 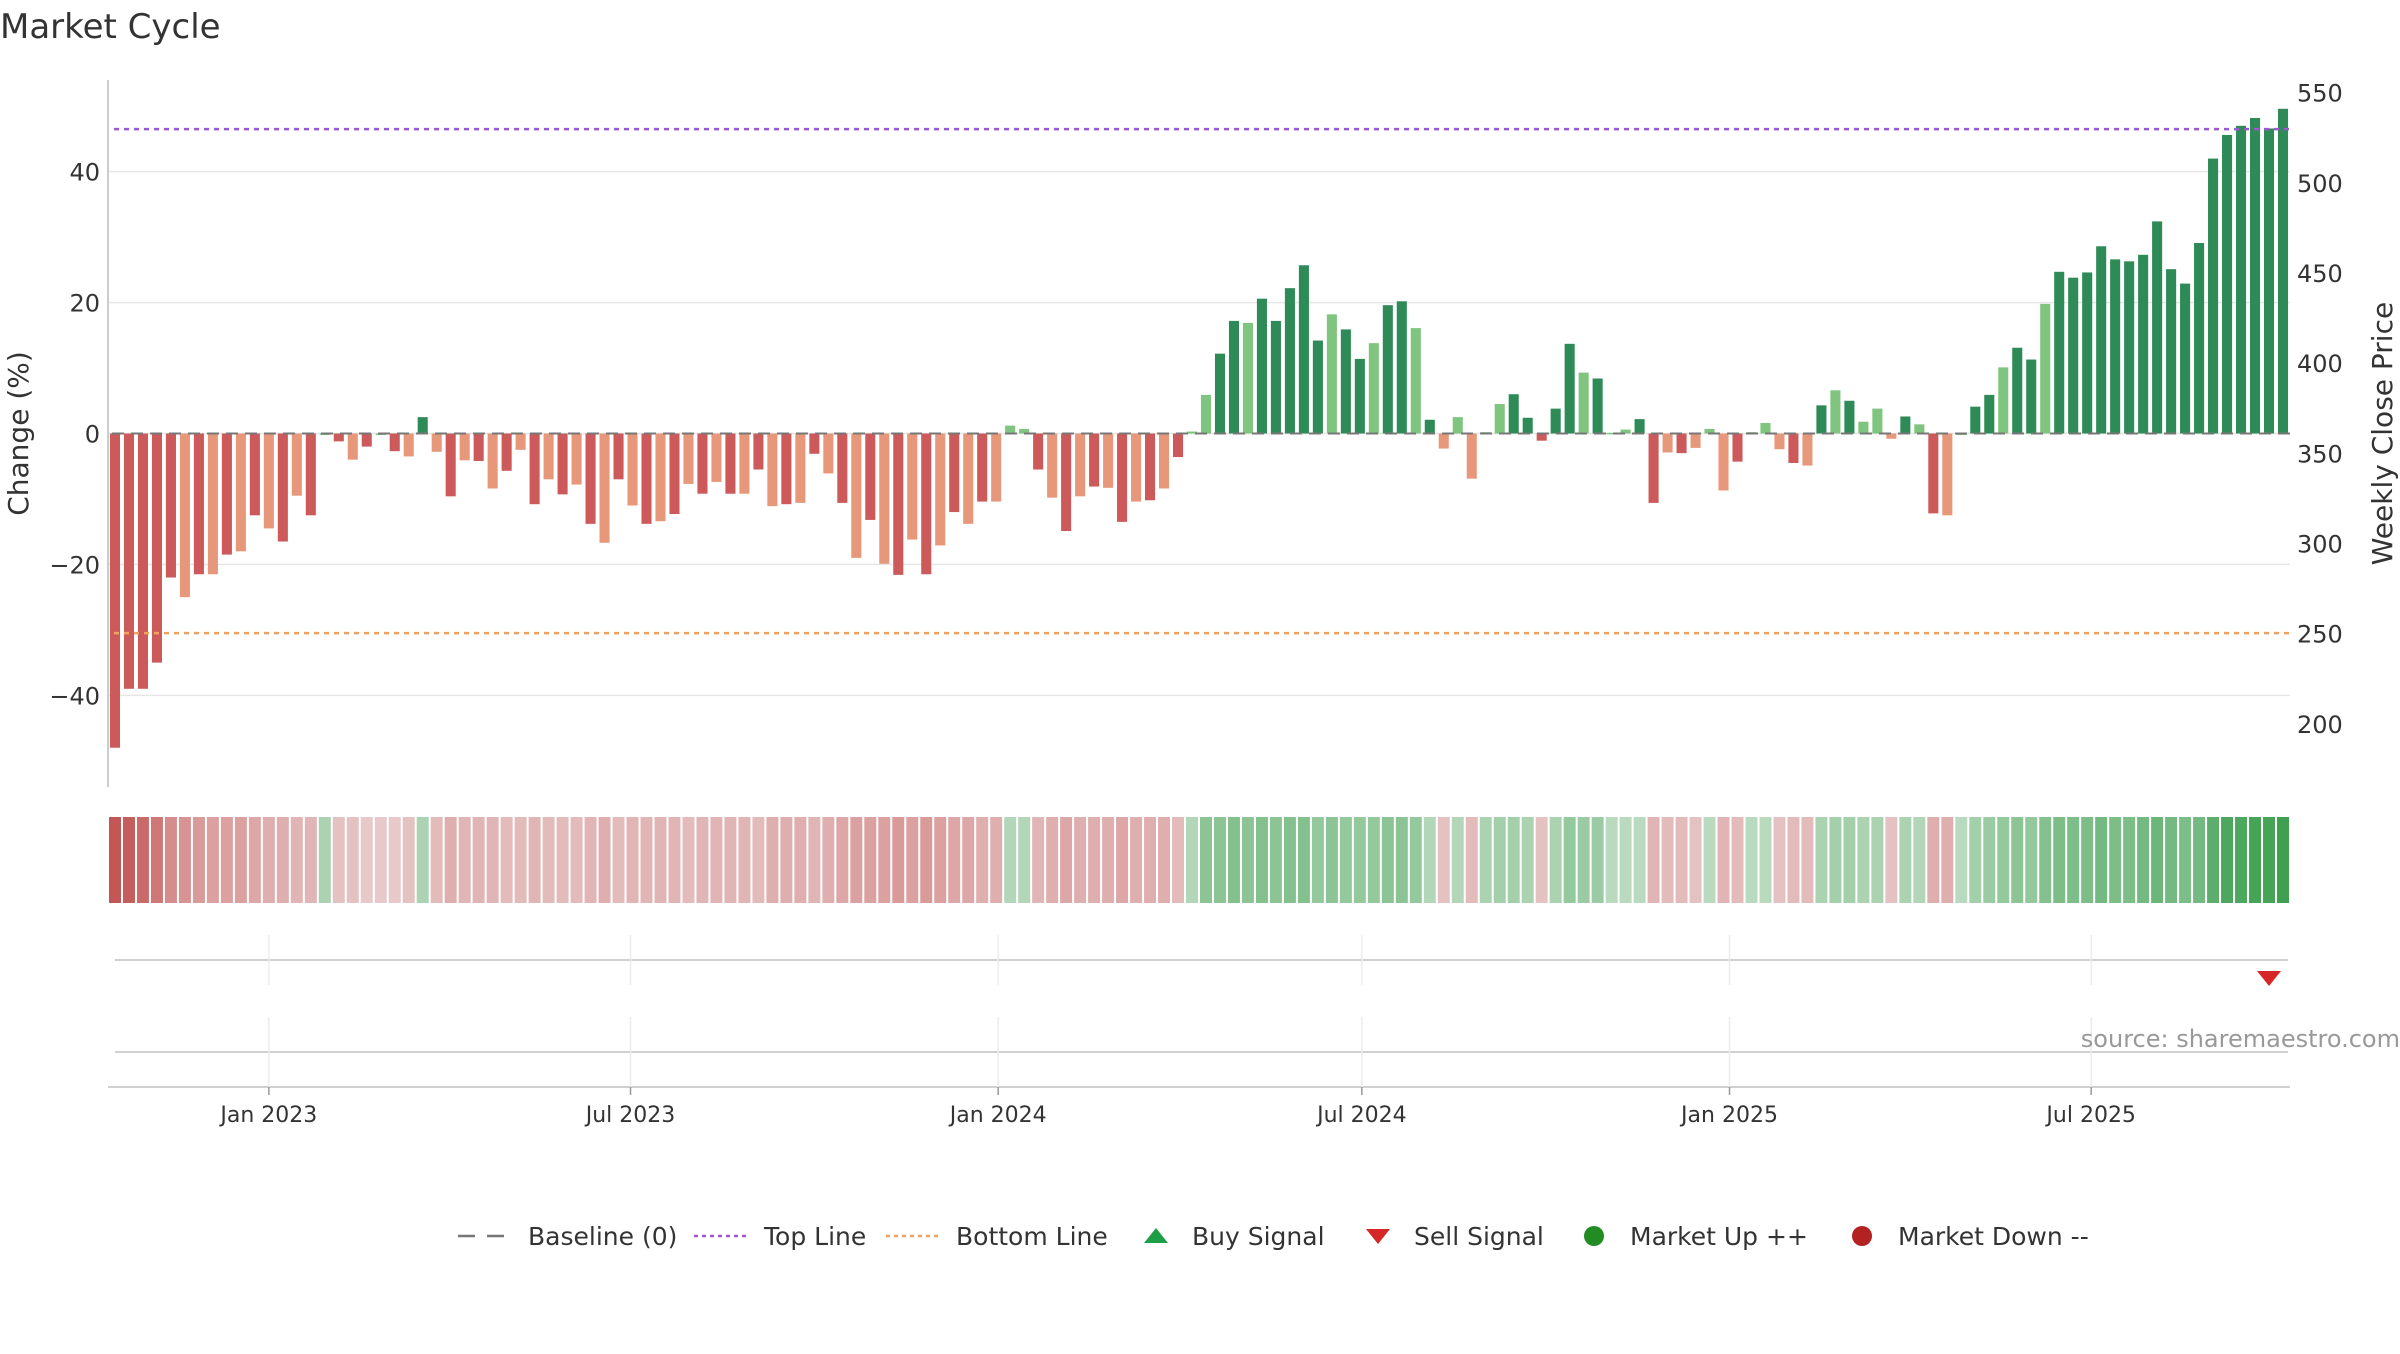 I want to click on y-right-tick-label: 400, so click(x=2320, y=364).